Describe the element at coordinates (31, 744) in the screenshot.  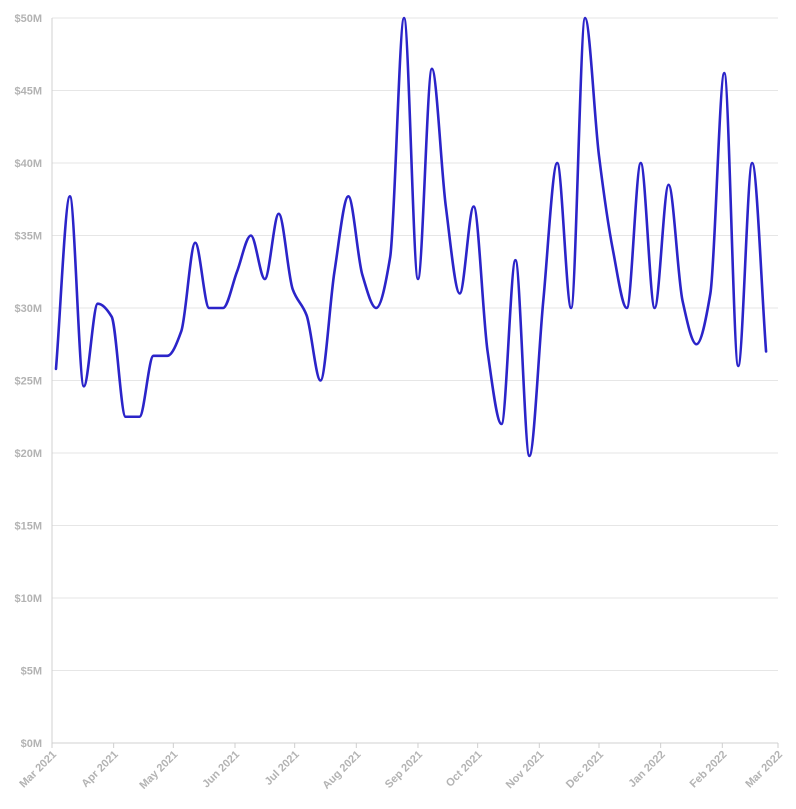
I see `y-tick-label: $0M` at that location.